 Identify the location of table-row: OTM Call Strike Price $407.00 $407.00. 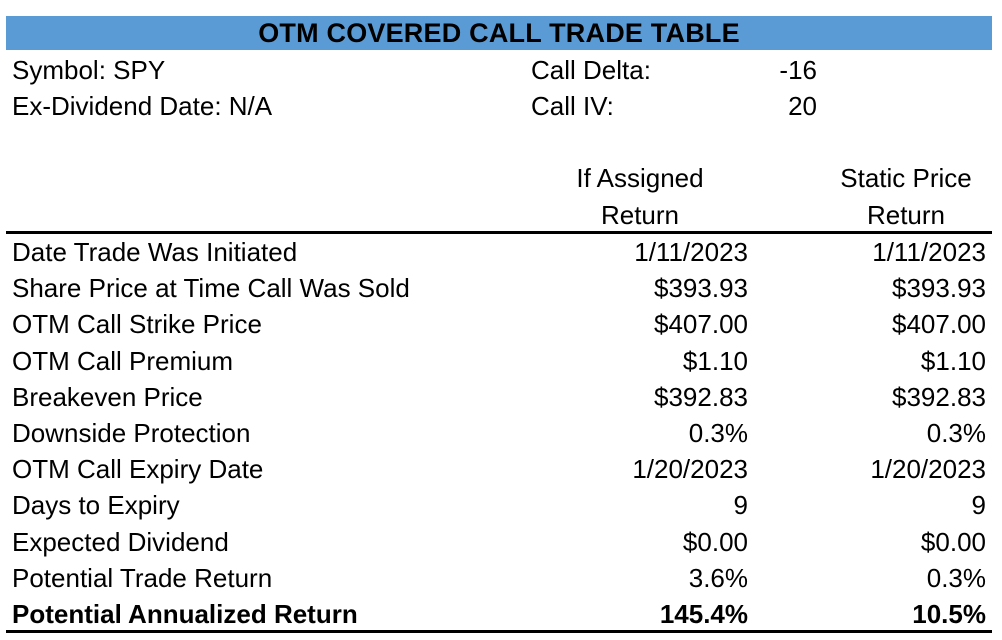
(499, 324).